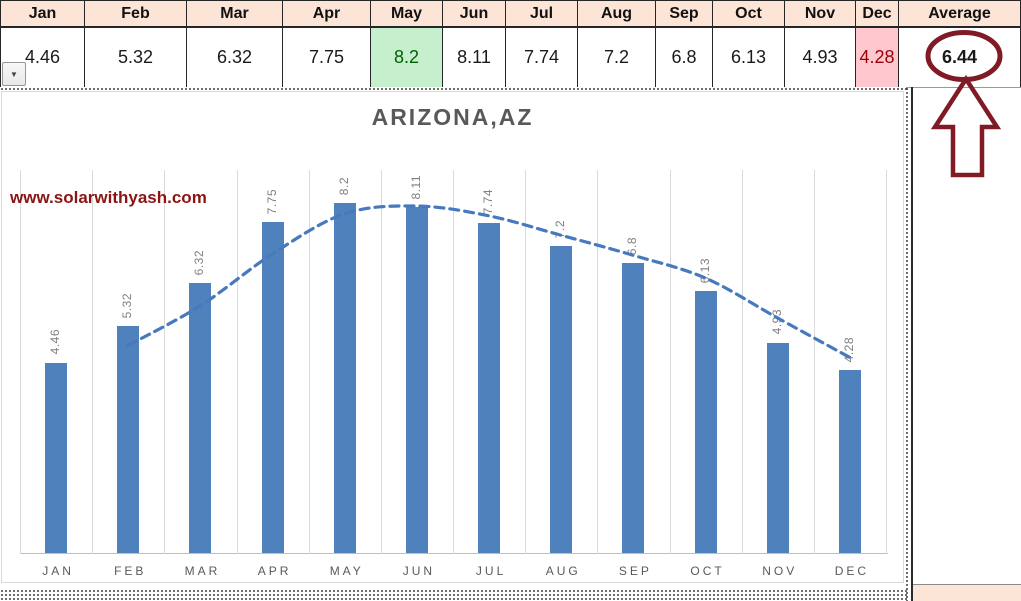 Image resolution: width=1021 pixels, height=601 pixels. What do you see at coordinates (563, 571) in the screenshot?
I see `x-axis-label-aug: AUG` at bounding box center [563, 571].